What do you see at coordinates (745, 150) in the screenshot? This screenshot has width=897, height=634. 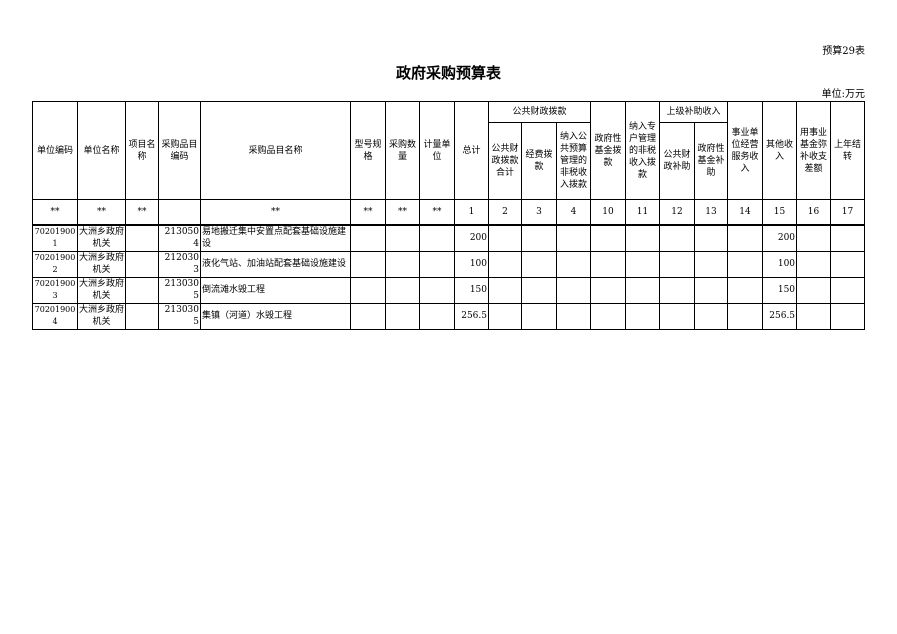 I see `header-business: 事业单位经营服务收入` at bounding box center [745, 150].